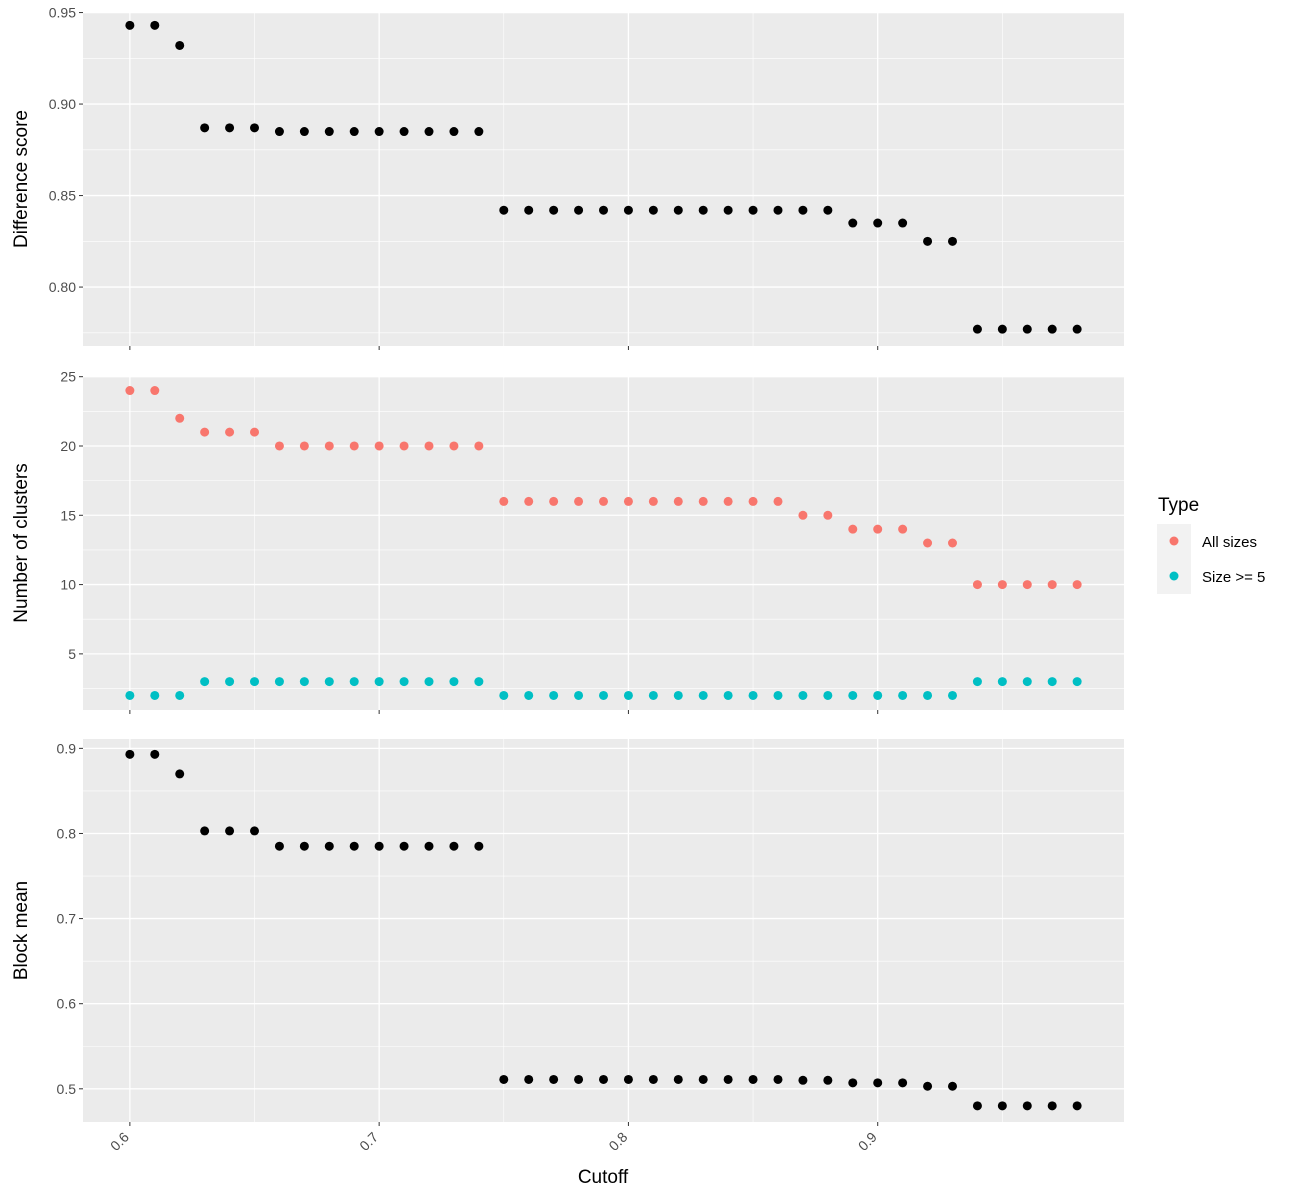  I want to click on y-tick-label: 0.90, so click(62, 104).